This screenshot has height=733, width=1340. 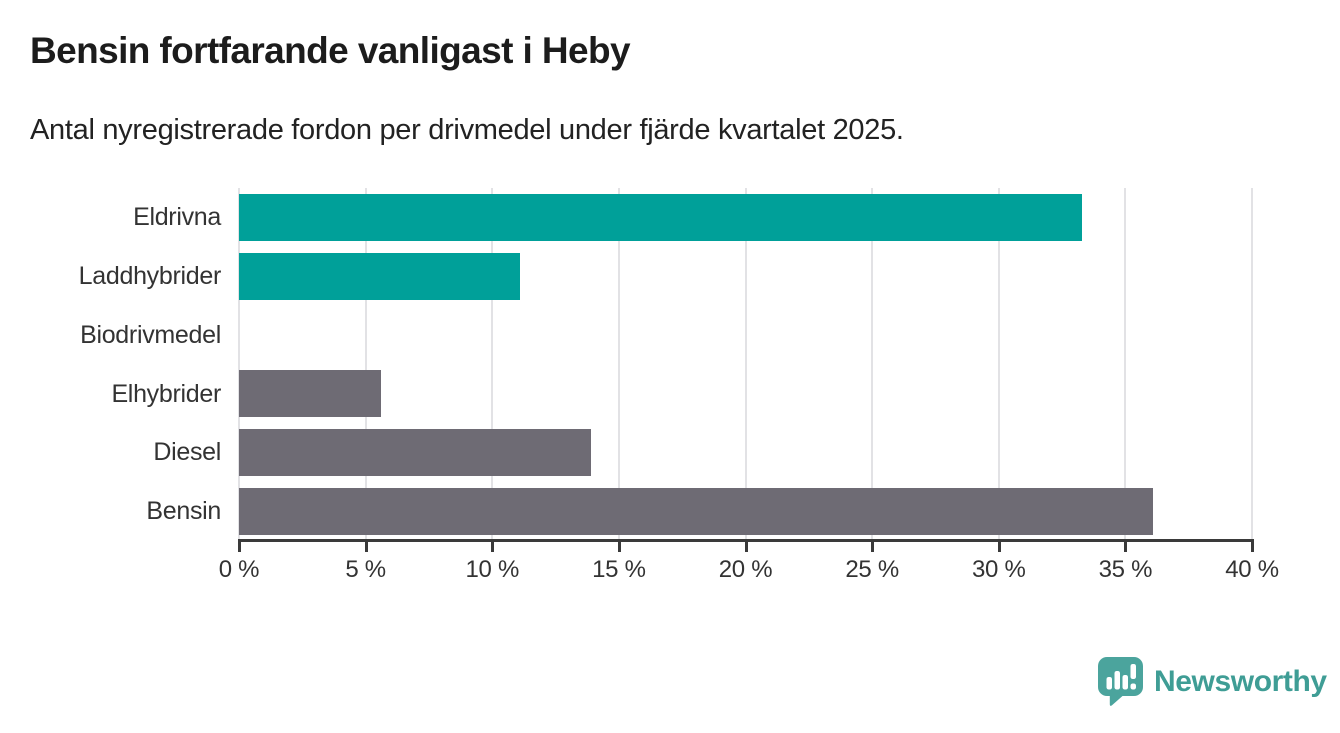 What do you see at coordinates (166, 393) in the screenshot?
I see `category-label: Elhybrider` at bounding box center [166, 393].